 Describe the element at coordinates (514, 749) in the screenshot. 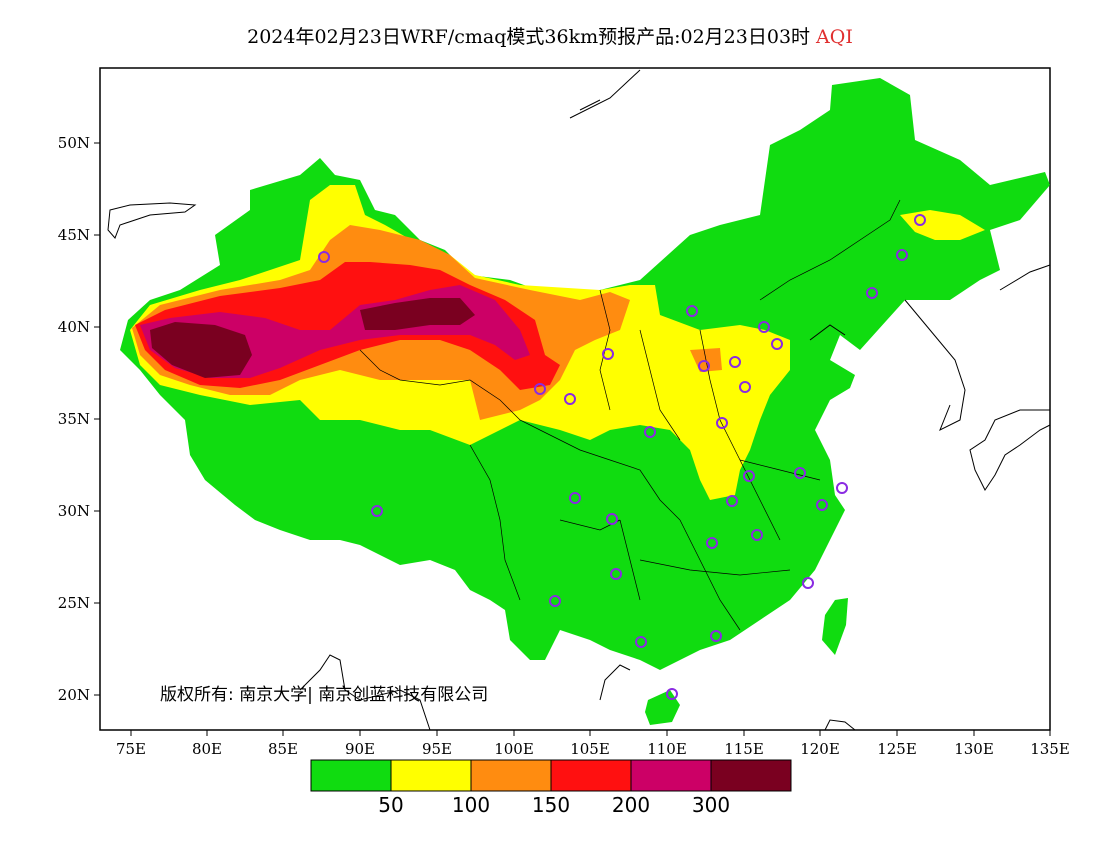

I see `x-tick-label: 100E` at that location.